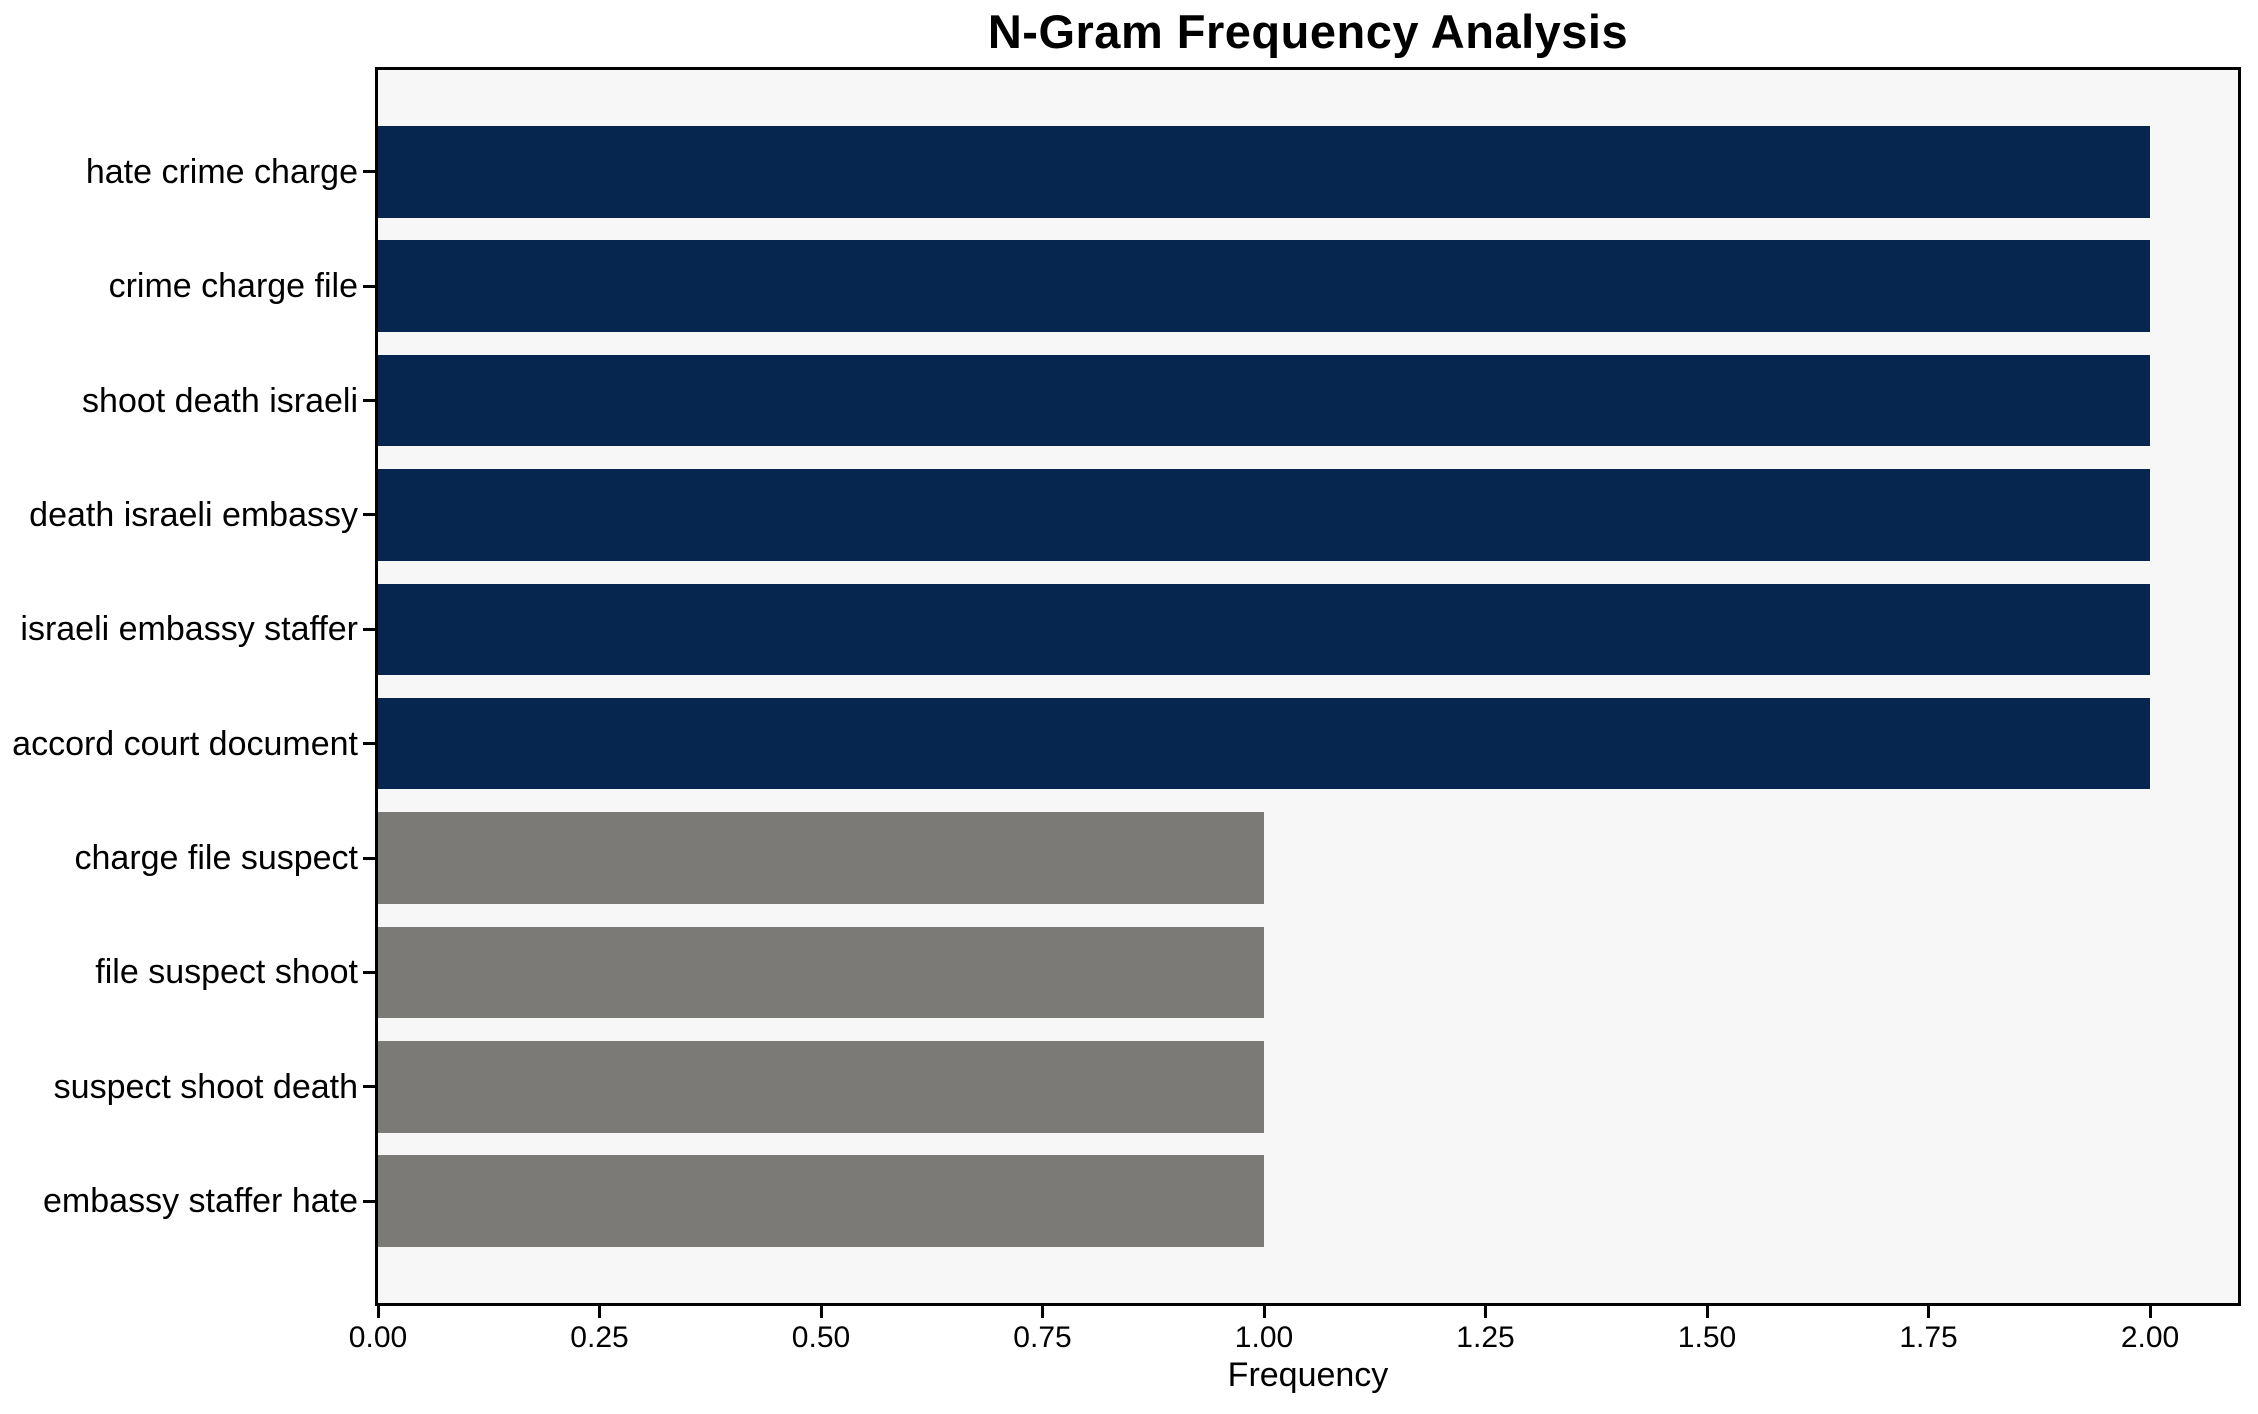 The image size is (2258, 1414). Describe the element at coordinates (369, 172) in the screenshot. I see `y-tick-hate-crime-charge` at that location.